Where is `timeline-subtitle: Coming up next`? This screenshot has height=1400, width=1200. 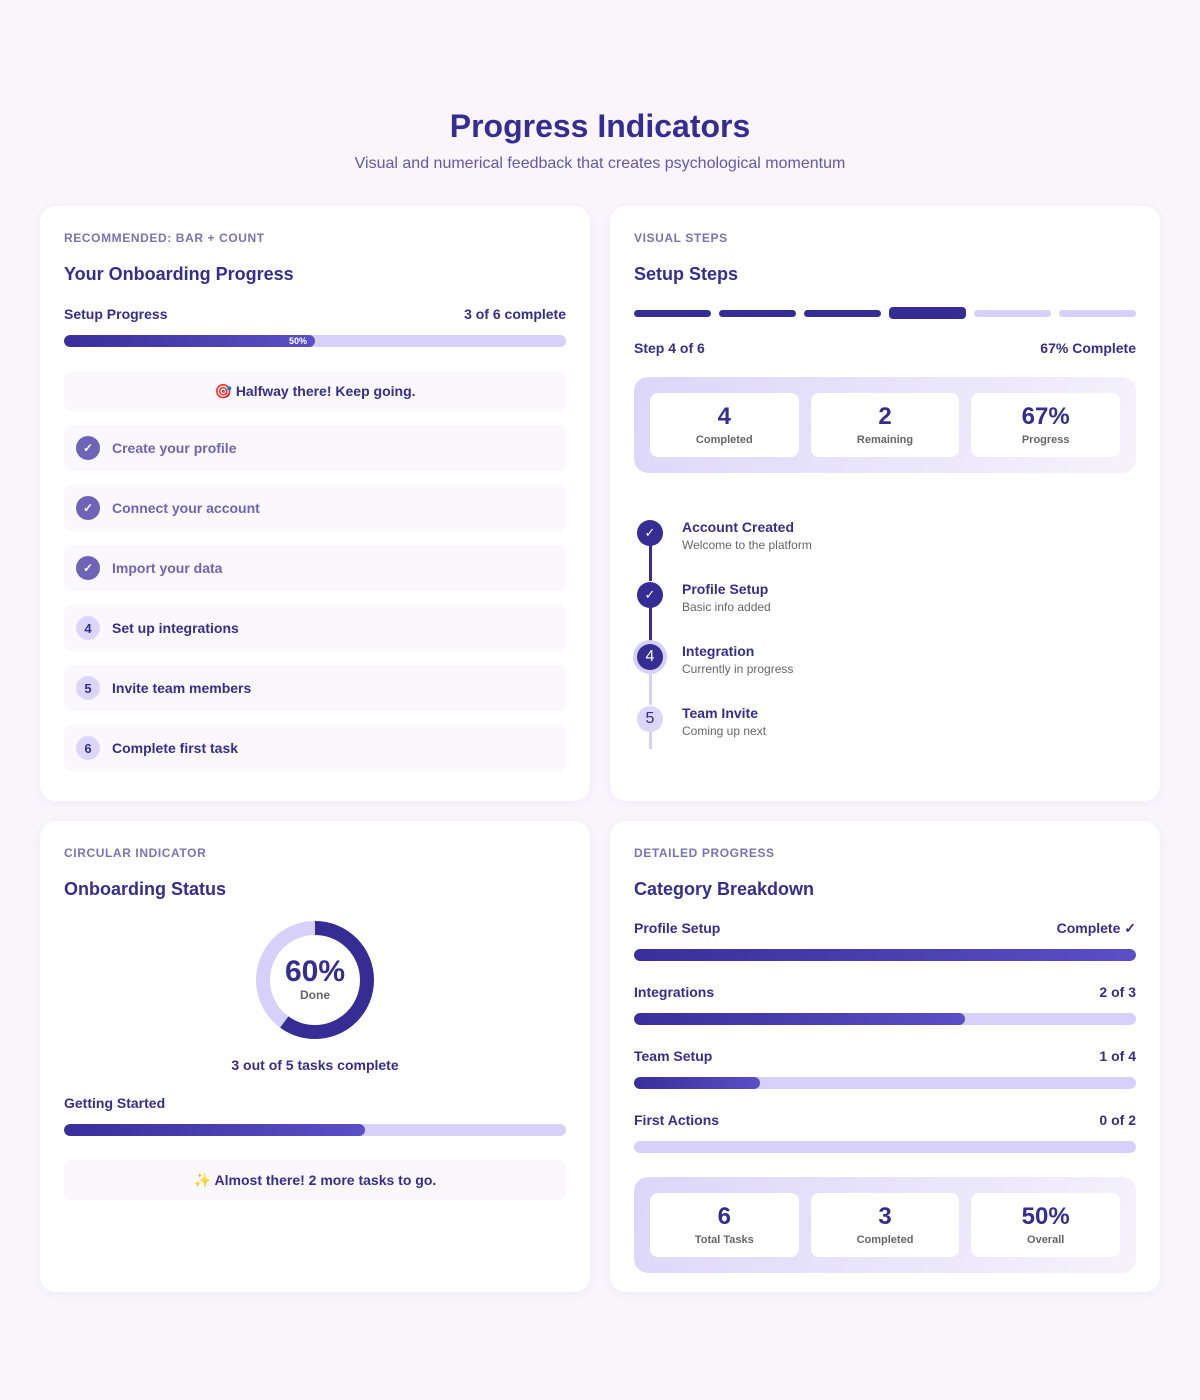 timeline-subtitle: Coming up next is located at coordinates (724, 731).